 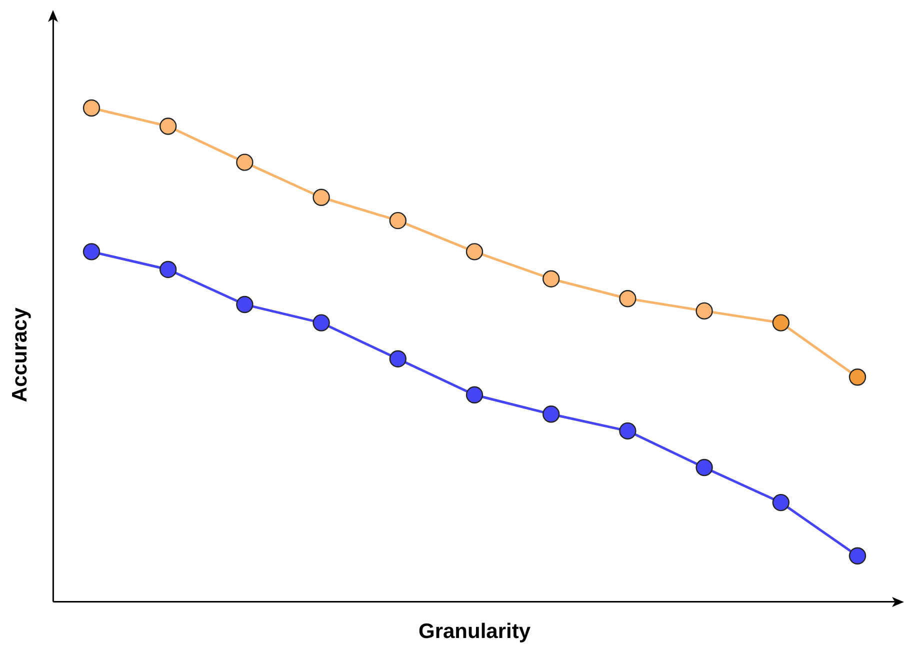 What do you see at coordinates (20, 354) in the screenshot?
I see `y-axis-title: Accuracy` at bounding box center [20, 354].